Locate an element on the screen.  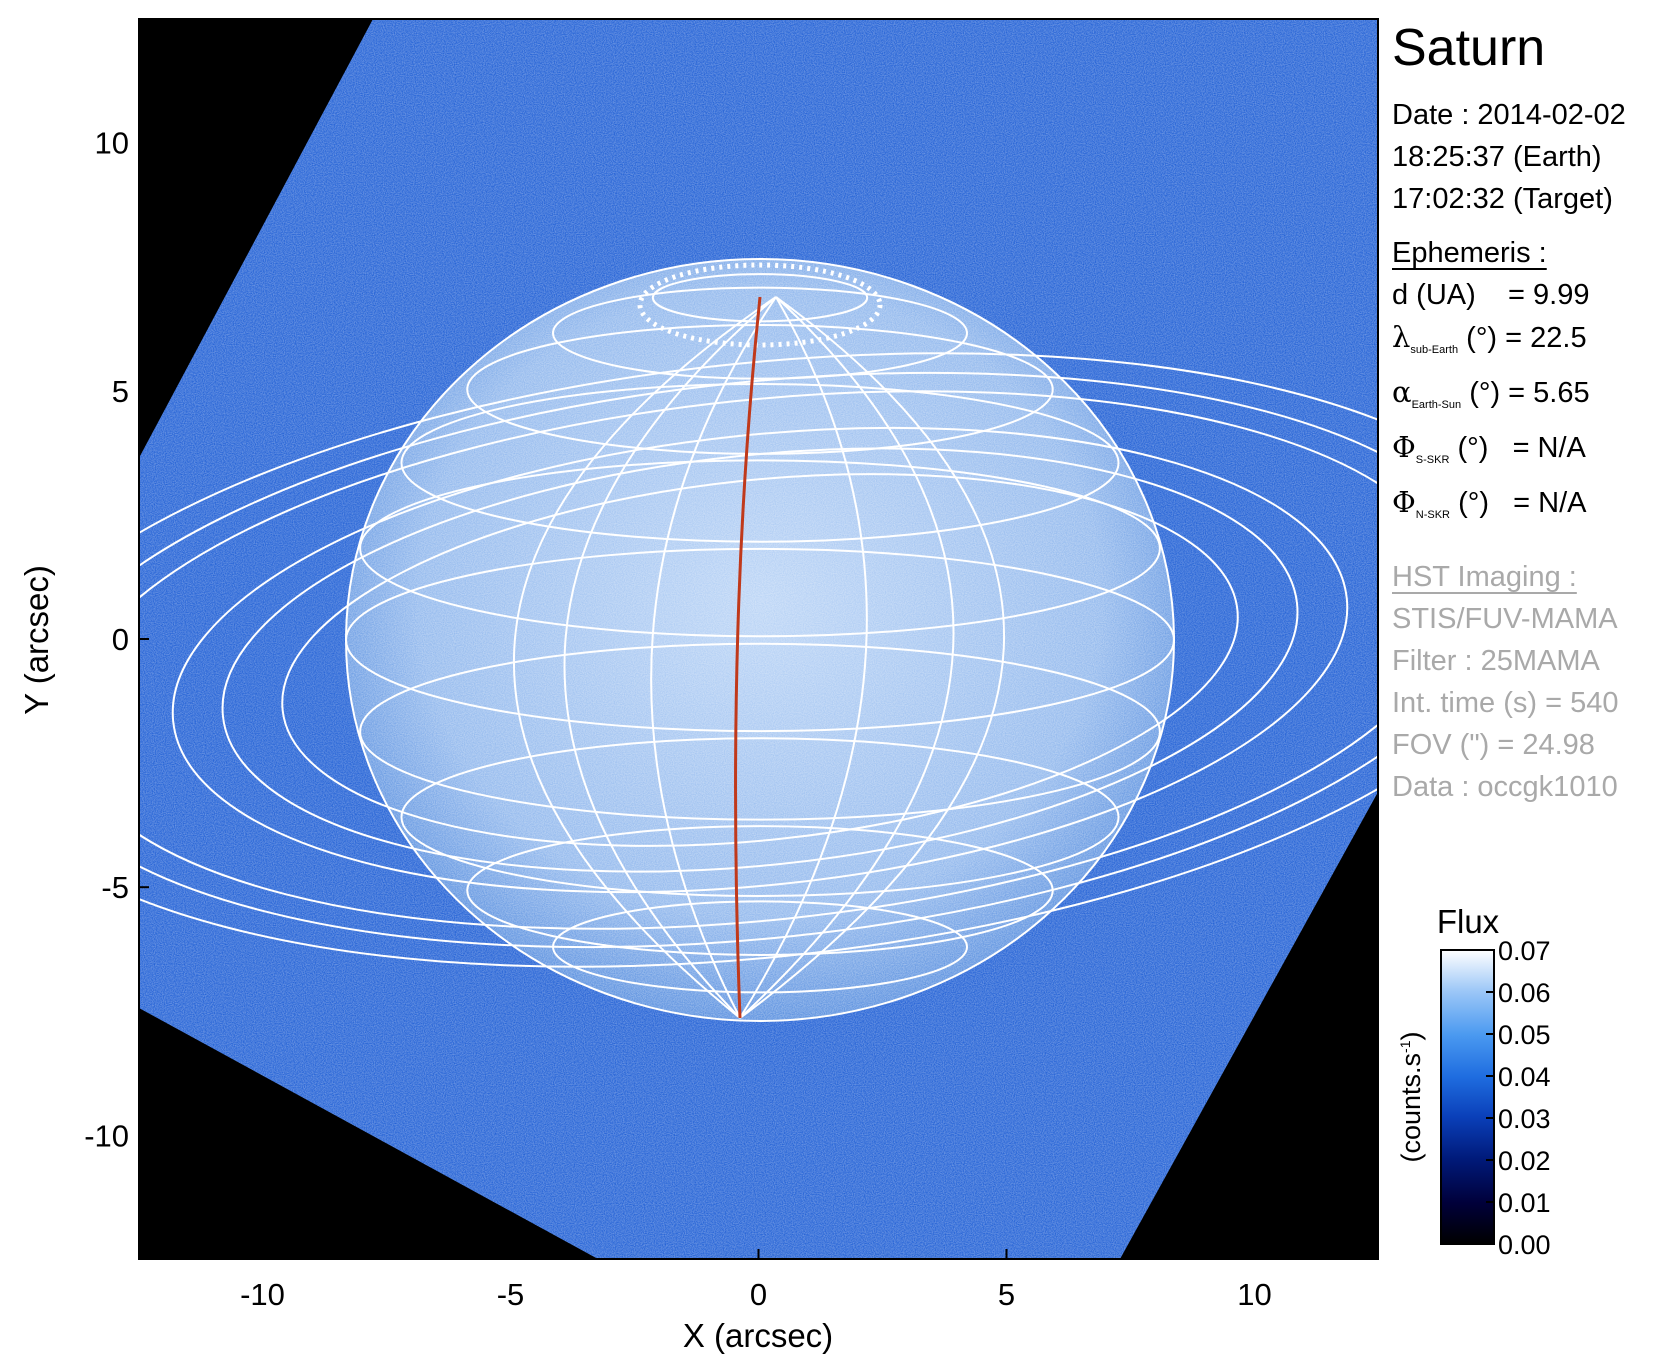
alpha-value: = 5.65 is located at coordinates (1549, 393).